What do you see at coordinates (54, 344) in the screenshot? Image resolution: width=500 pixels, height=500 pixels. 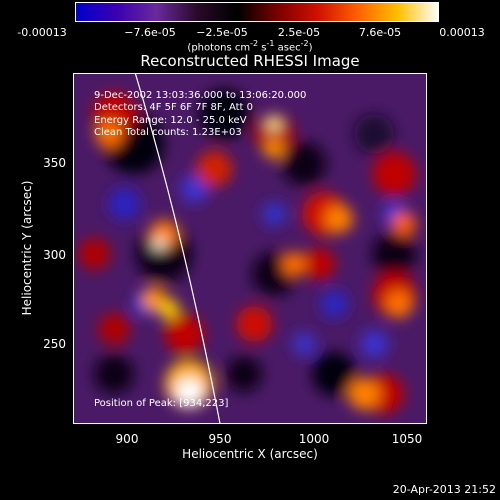 I see `y-tick-label: 250` at bounding box center [54, 344].